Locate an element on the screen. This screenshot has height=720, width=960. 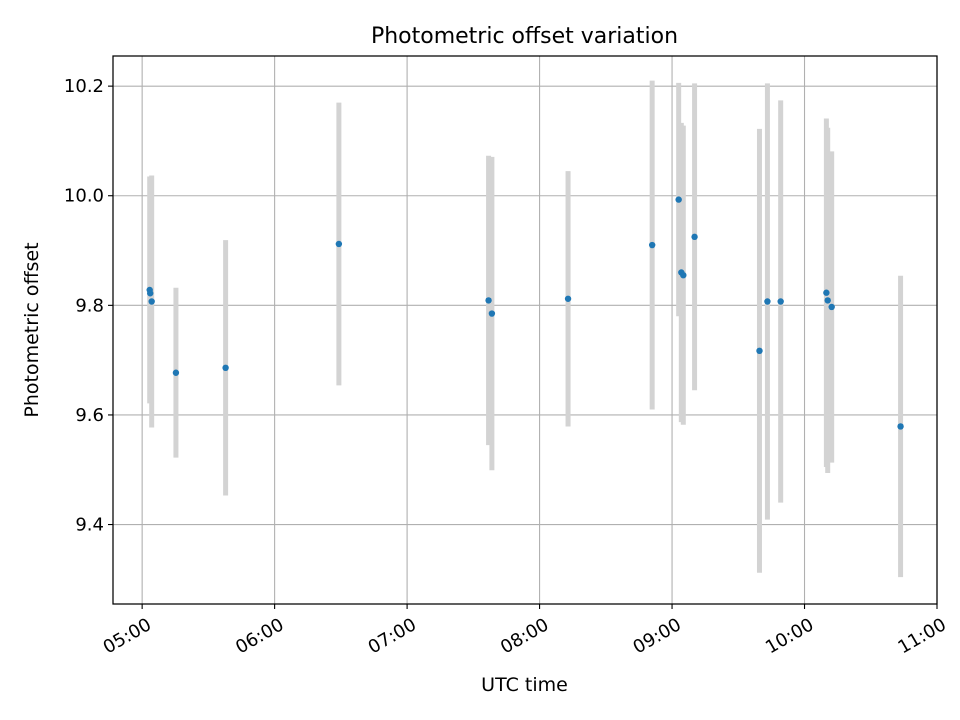
x-axis-label: UTC time is located at coordinates (524, 685).